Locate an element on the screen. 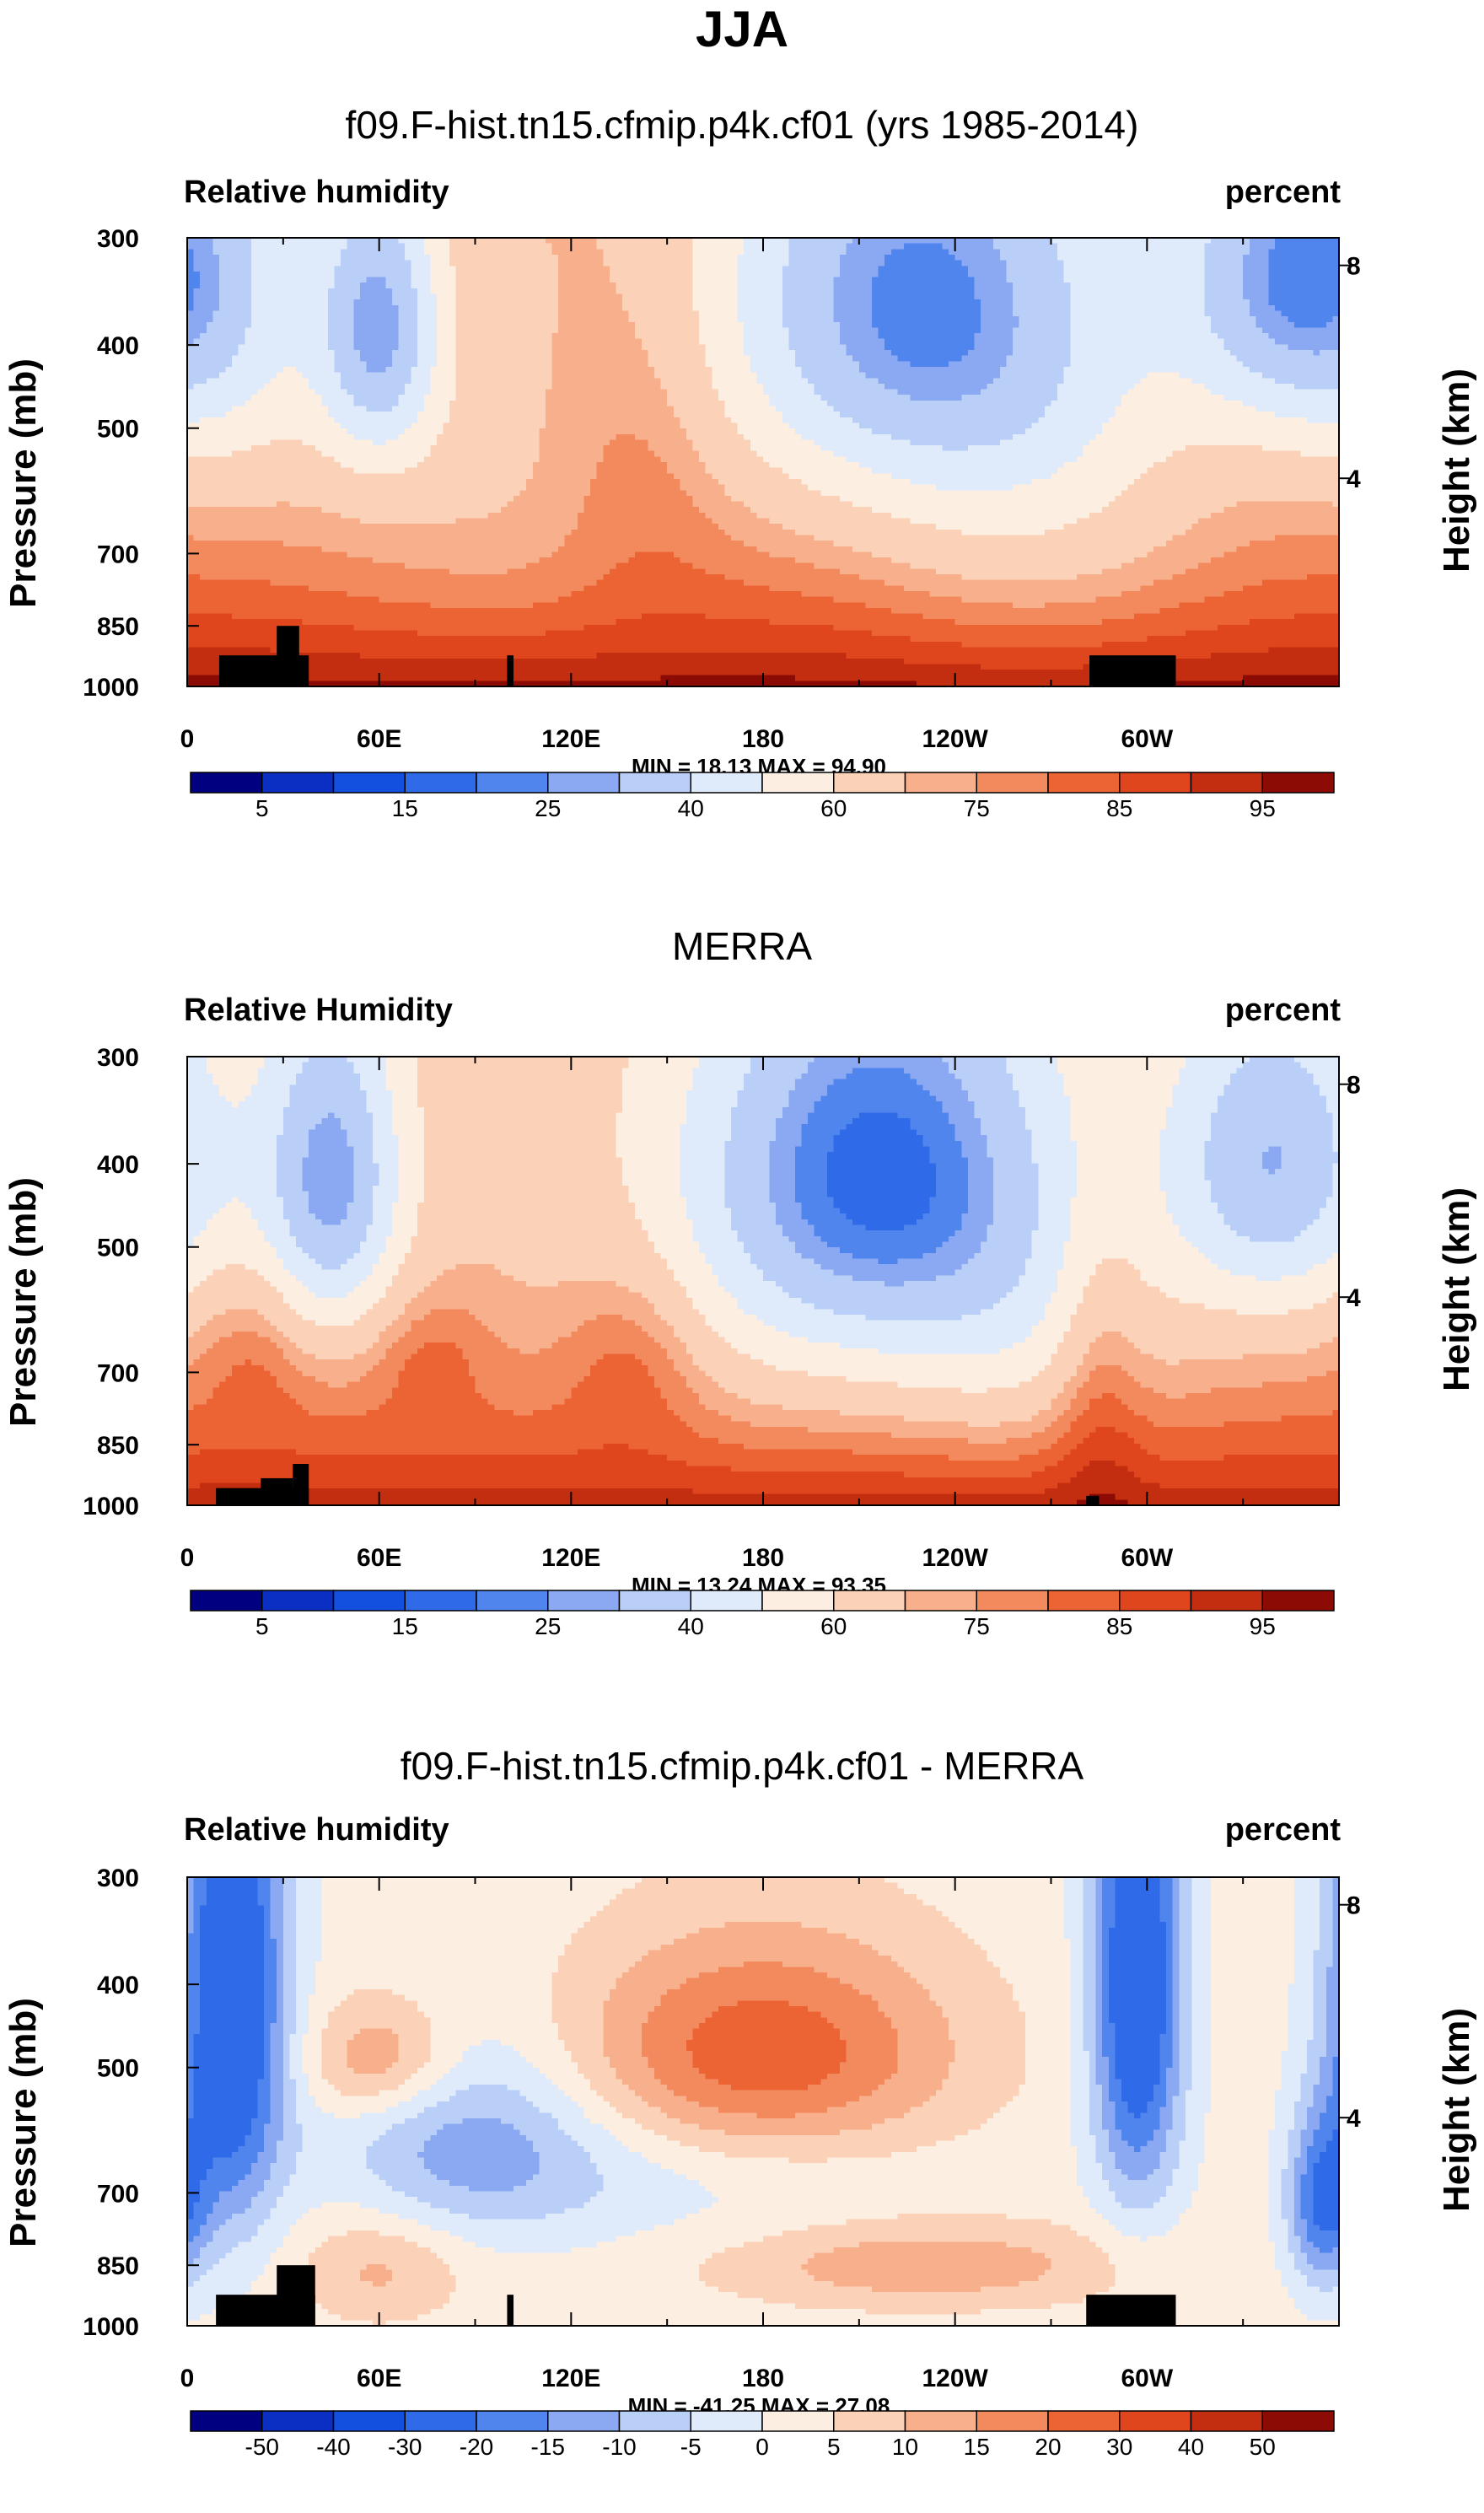 Image resolution: width=1484 pixels, height=2513 pixels. colorbar-label: 95 is located at coordinates (1263, 1626).